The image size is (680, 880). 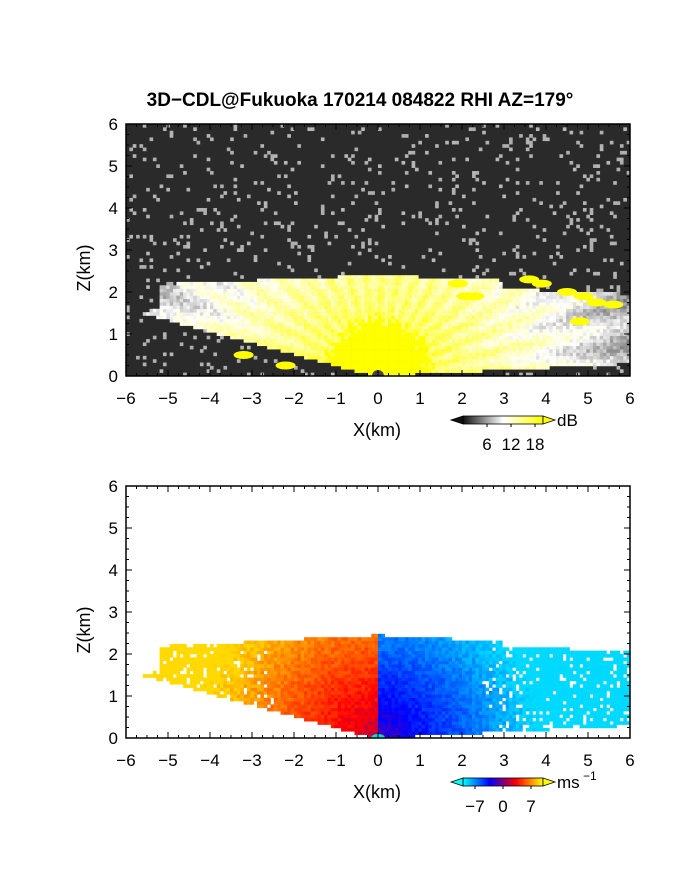 What do you see at coordinates (568, 782) in the screenshot?
I see `colorbar-unit: ms` at bounding box center [568, 782].